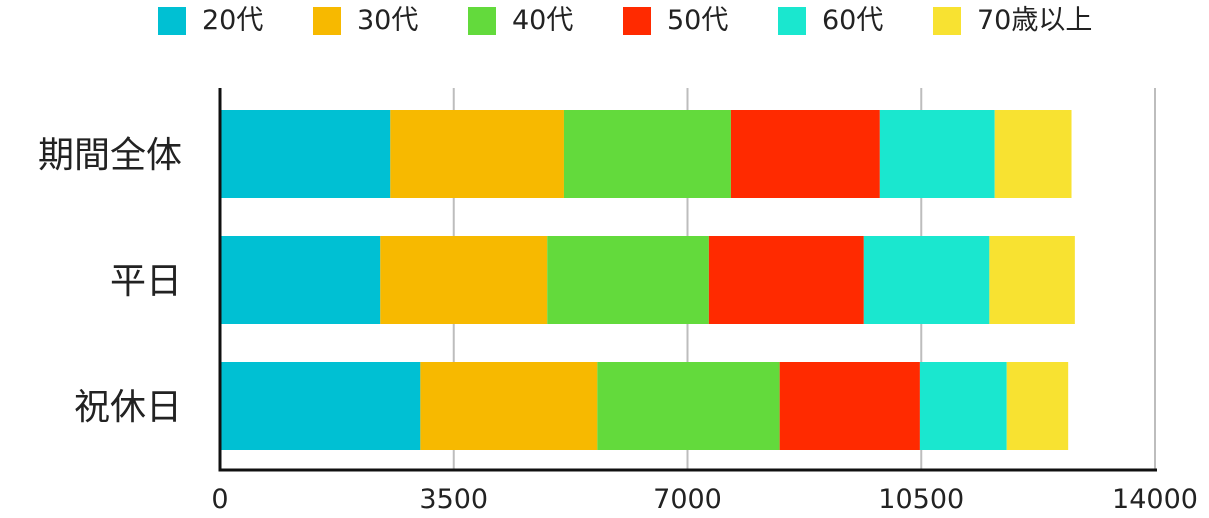 The width and height of the screenshot is (1209, 518). What do you see at coordinates (146, 281) in the screenshot?
I see `category-label: 平日` at bounding box center [146, 281].